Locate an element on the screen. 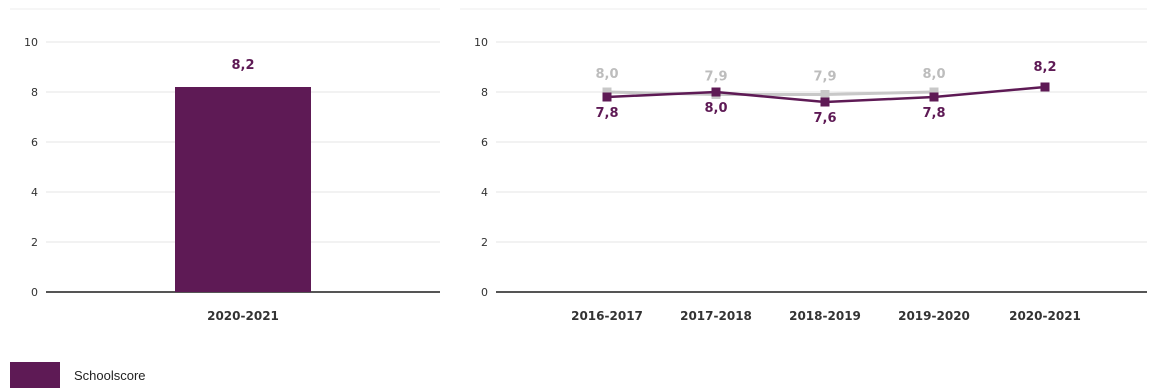  line-chart-ytick-label: 0 is located at coordinates (484, 292).